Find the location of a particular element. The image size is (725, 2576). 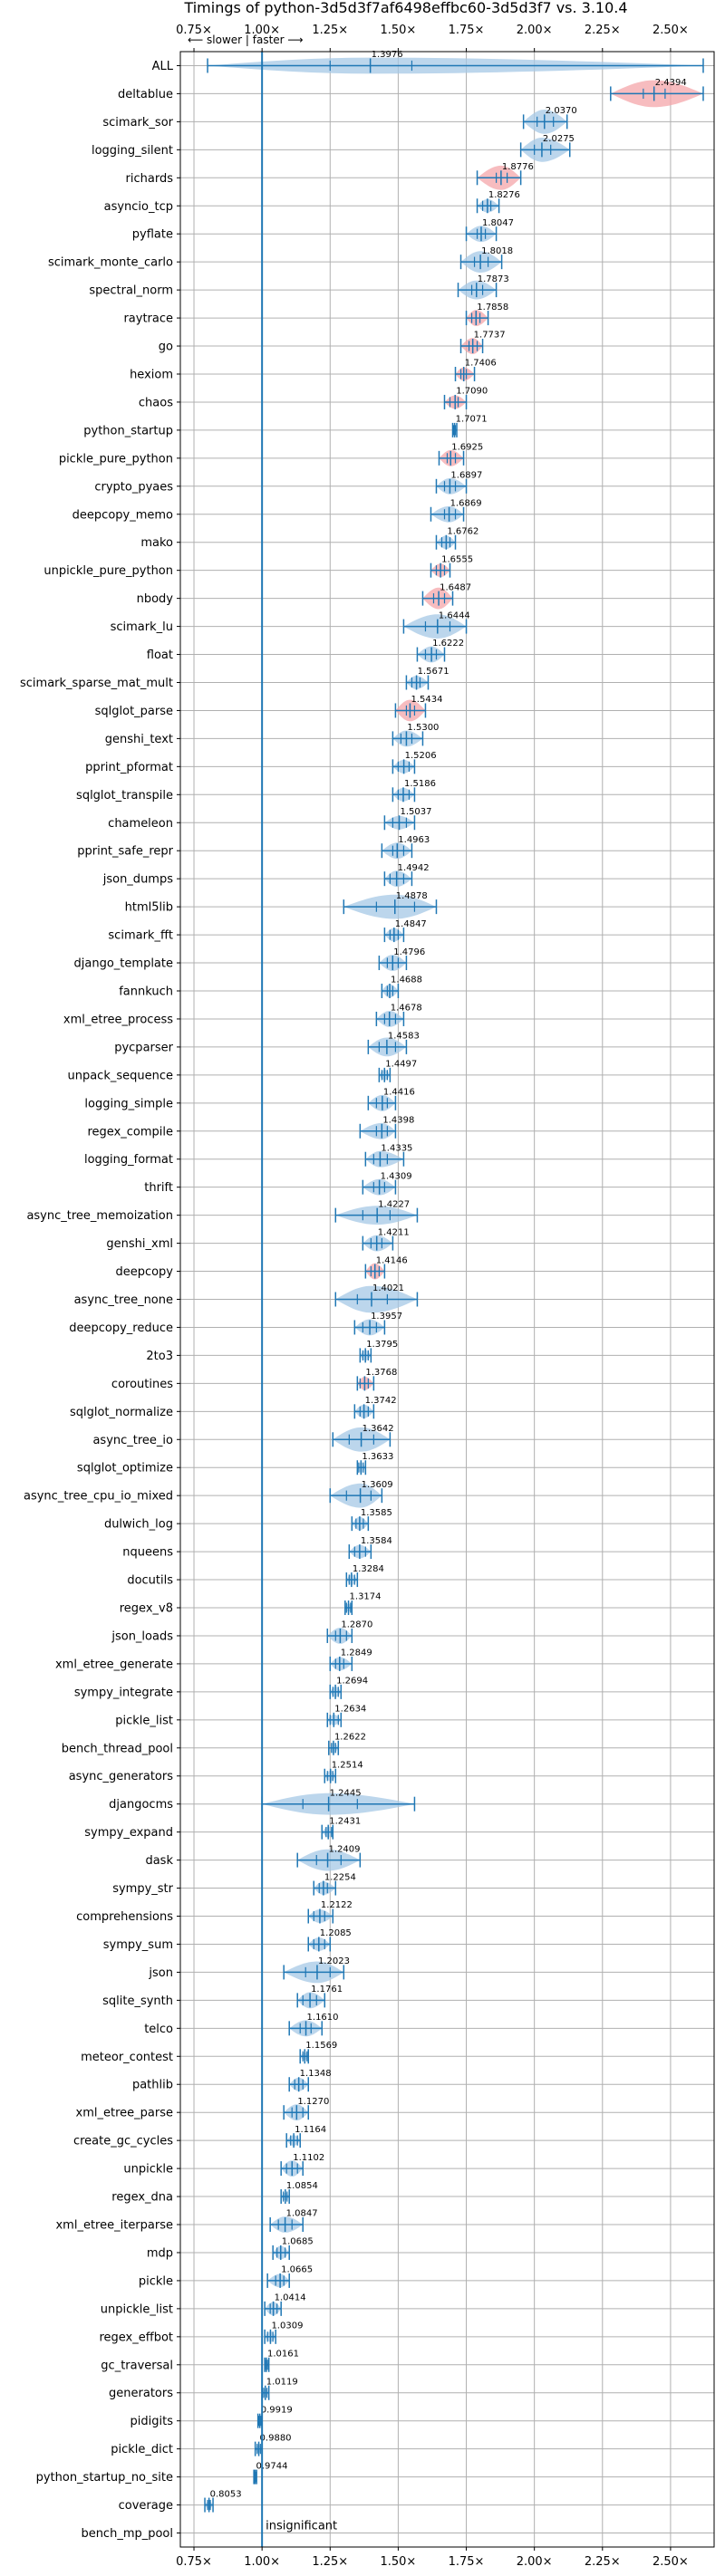

benchmark-row: 1.4847 is located at coordinates (405, 931).